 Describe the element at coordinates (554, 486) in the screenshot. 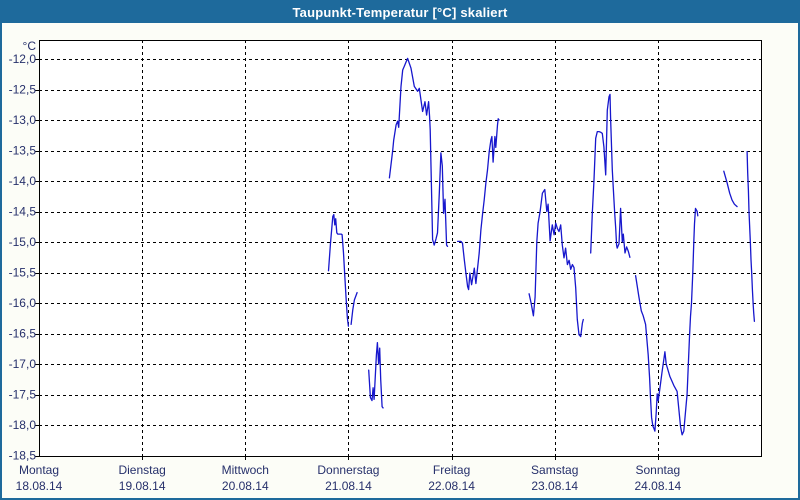

I see `x-date-label: 23.08.14` at that location.